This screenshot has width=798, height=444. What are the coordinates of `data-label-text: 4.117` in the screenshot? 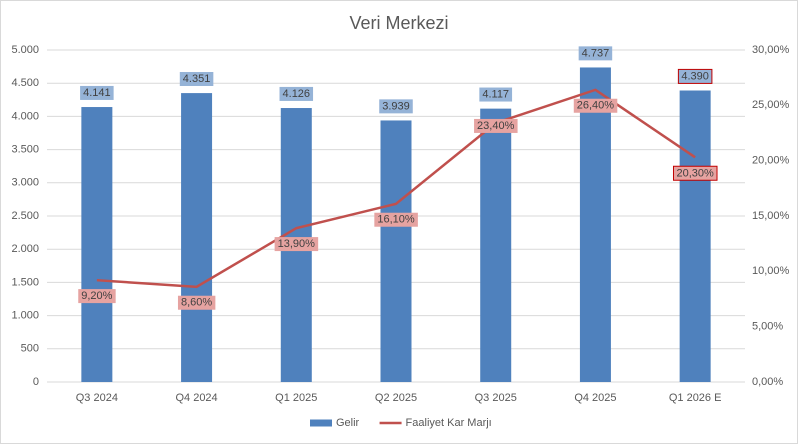 It's located at (495, 95).